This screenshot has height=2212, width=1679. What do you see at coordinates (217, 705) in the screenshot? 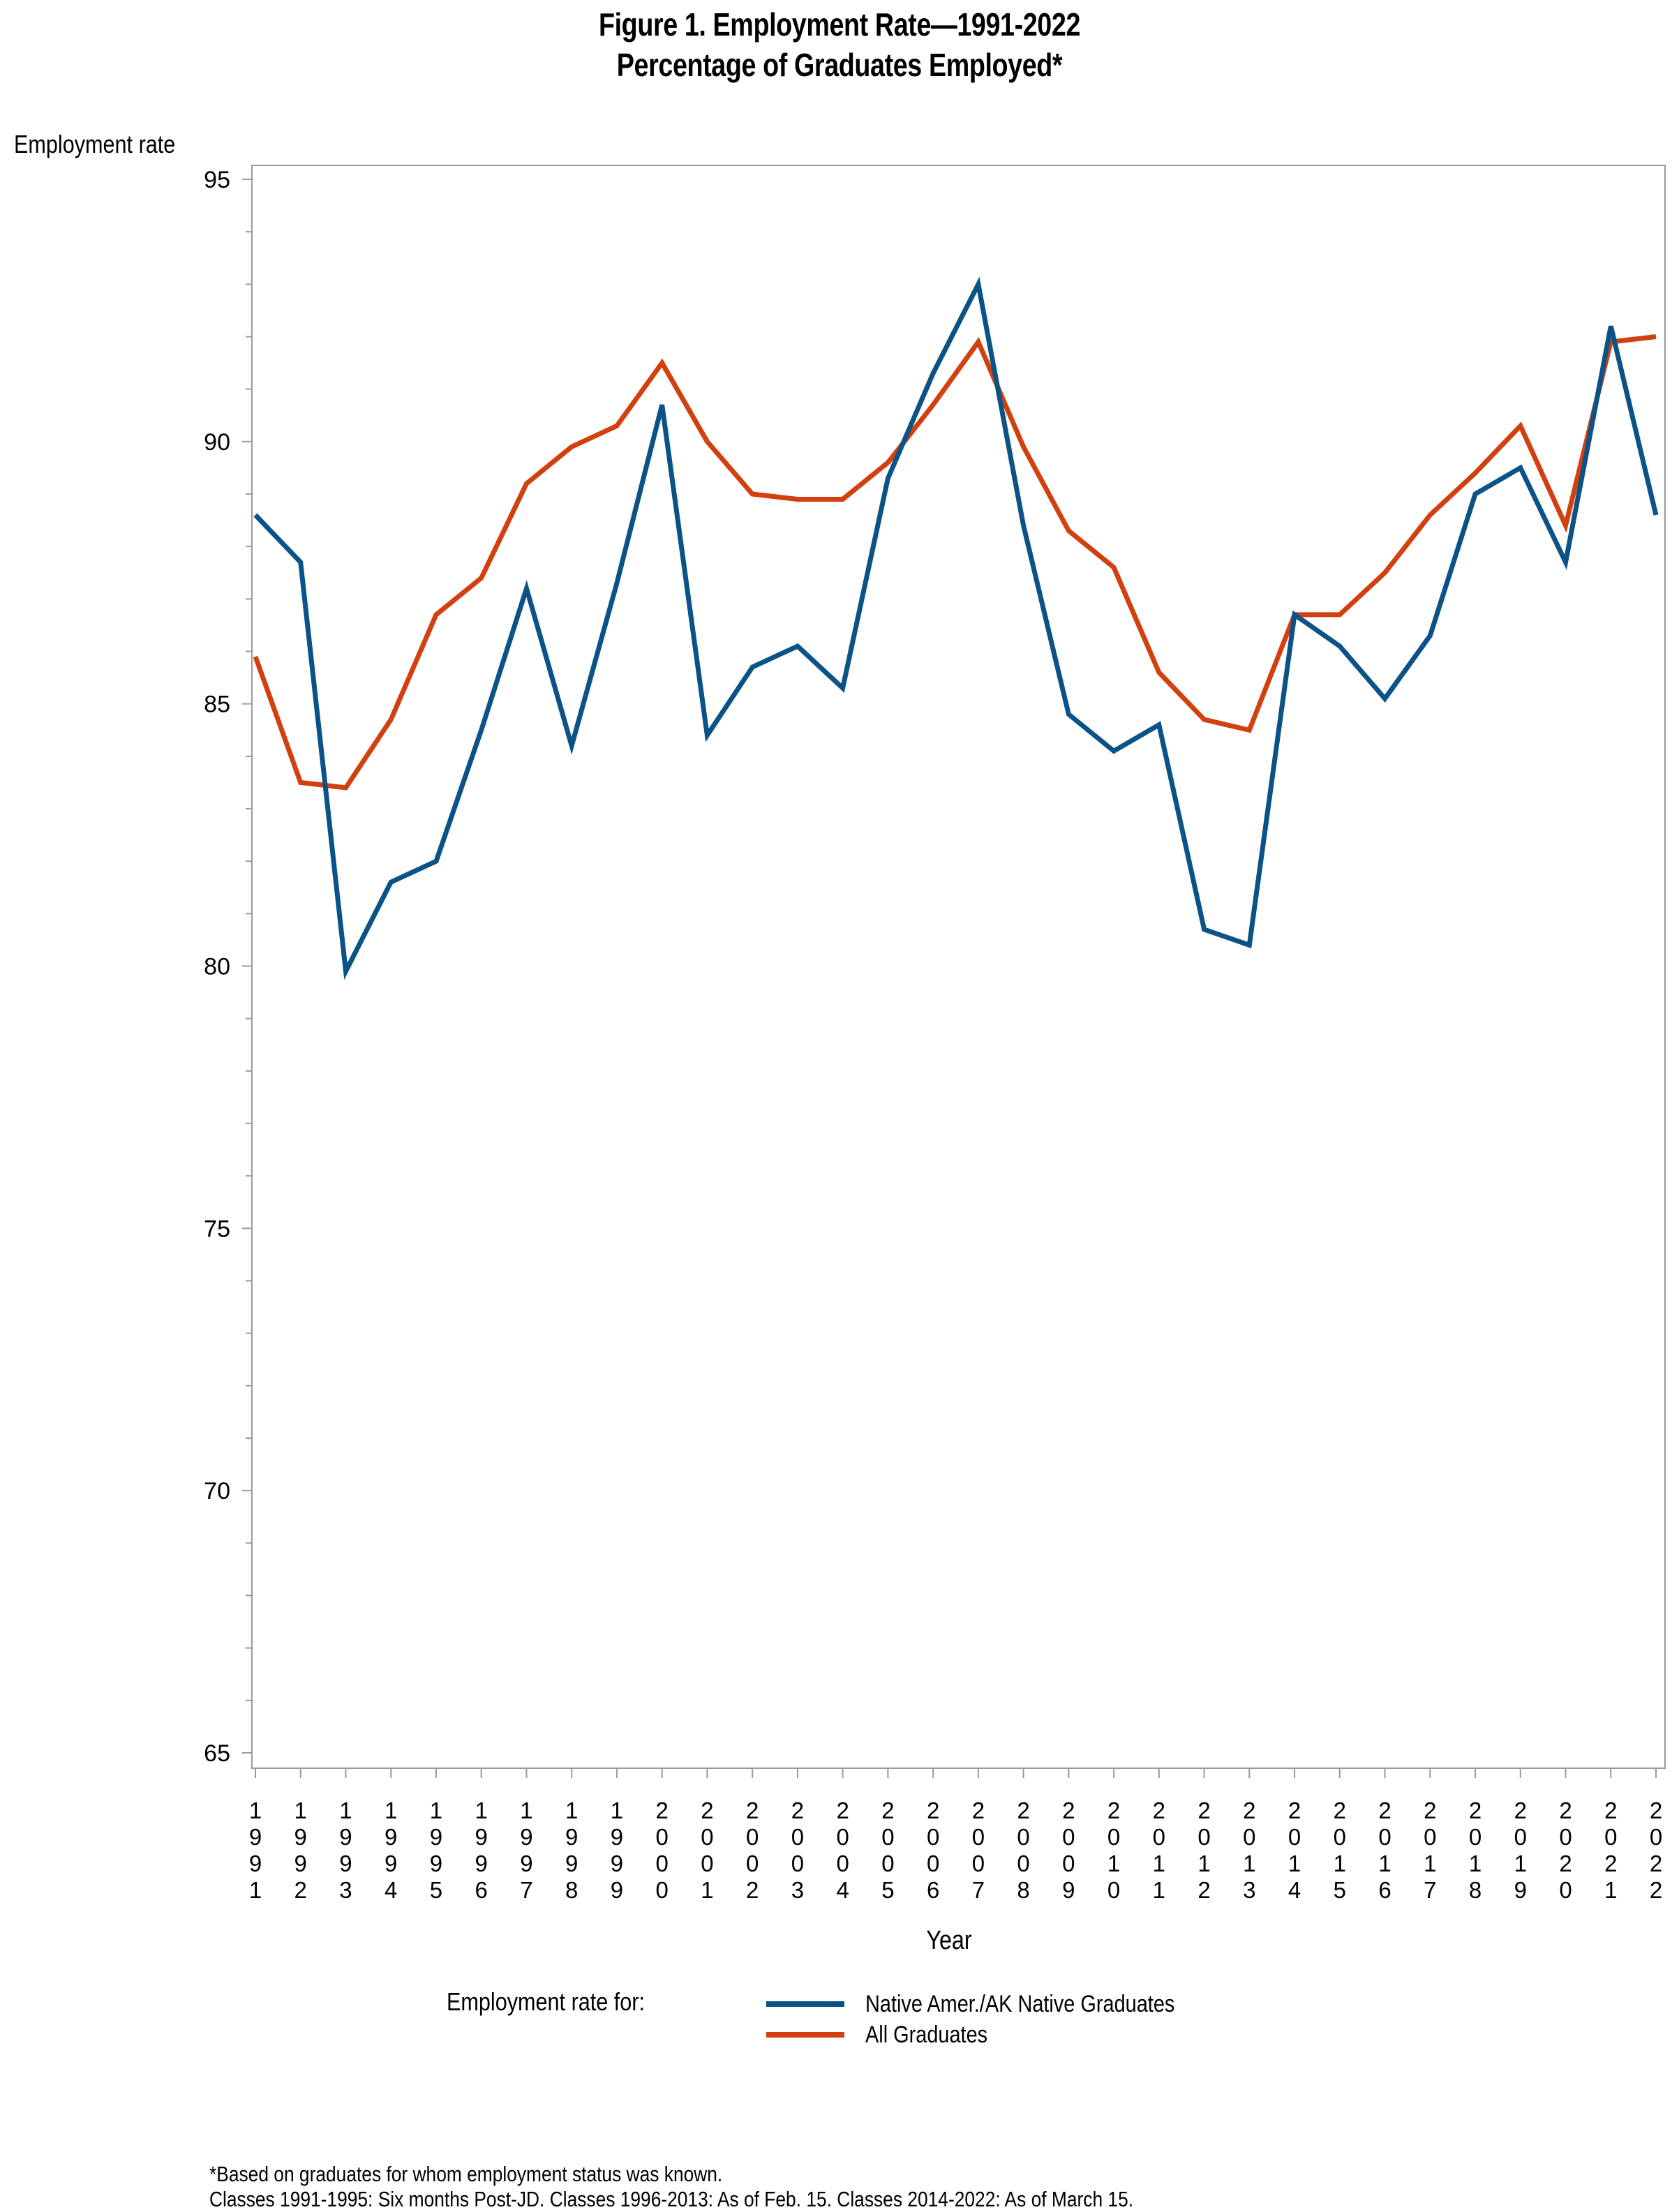
I see `y-tick-label: 85` at bounding box center [217, 705].